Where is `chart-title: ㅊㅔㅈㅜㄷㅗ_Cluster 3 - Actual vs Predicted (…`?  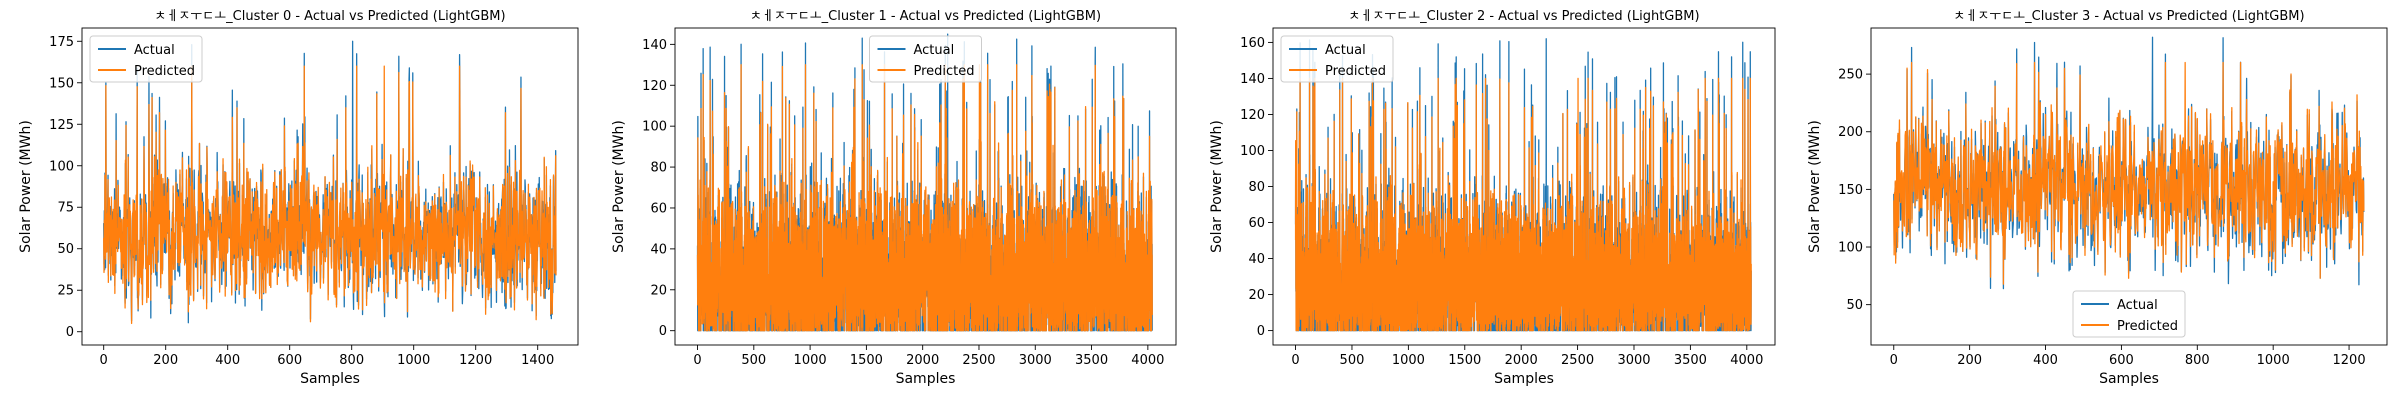 chart-title: ㅊㅔㅈㅜㄷㅗ_Cluster 3 - Actual vs Predicted (… is located at coordinates (2128, 16).